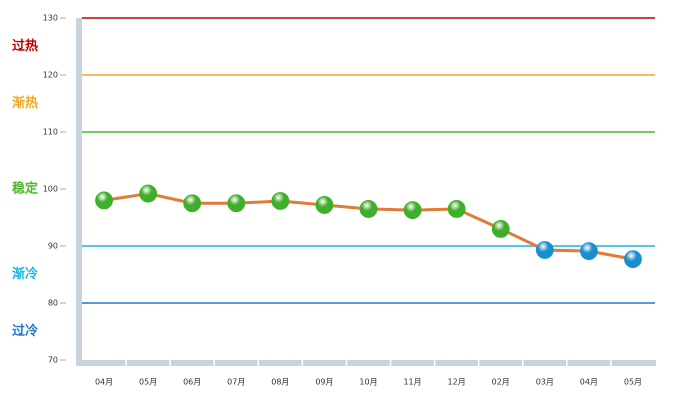  I want to click on x-tick-label: 11月, so click(412, 382).